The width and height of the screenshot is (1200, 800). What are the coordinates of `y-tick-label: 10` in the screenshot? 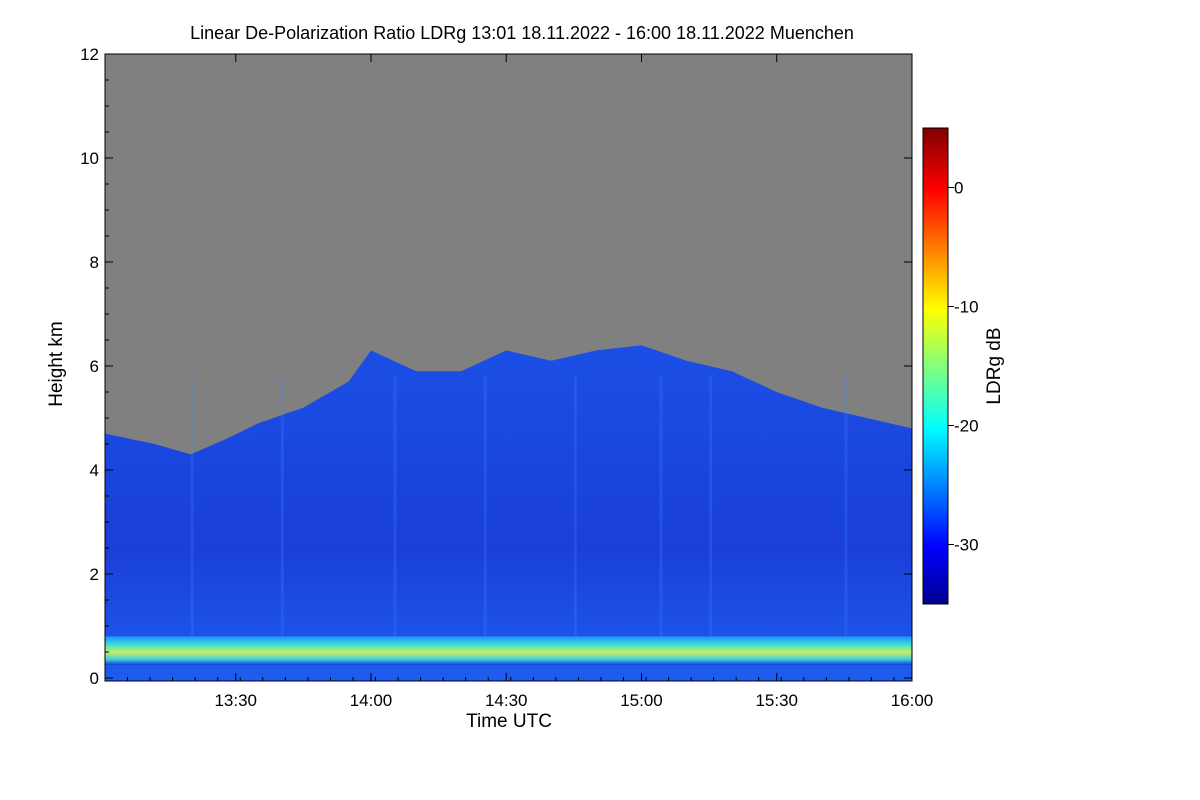 It's located at (89, 158).